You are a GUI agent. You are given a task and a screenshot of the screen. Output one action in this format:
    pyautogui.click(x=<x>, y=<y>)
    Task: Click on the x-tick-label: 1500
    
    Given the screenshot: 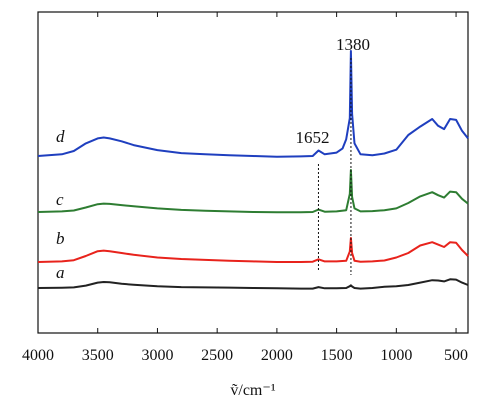 What is the action you would take?
    pyautogui.click(x=337, y=355)
    